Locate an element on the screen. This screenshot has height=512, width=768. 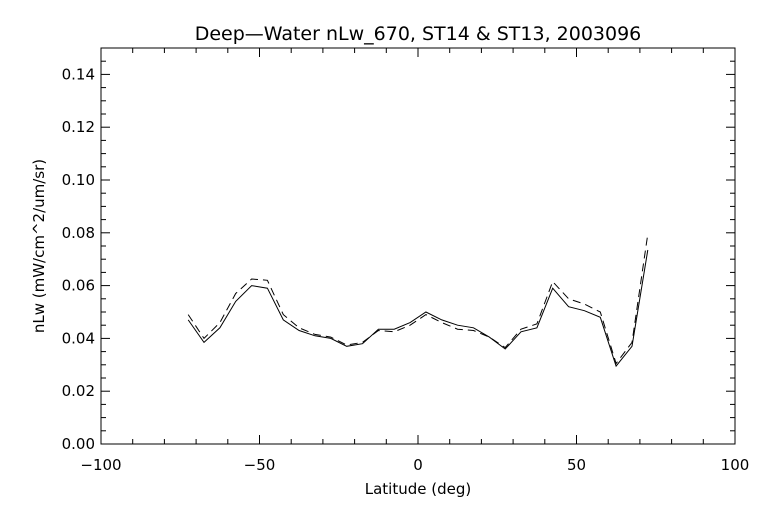
x-axis-label: Latitude (deg) is located at coordinates (418, 489).